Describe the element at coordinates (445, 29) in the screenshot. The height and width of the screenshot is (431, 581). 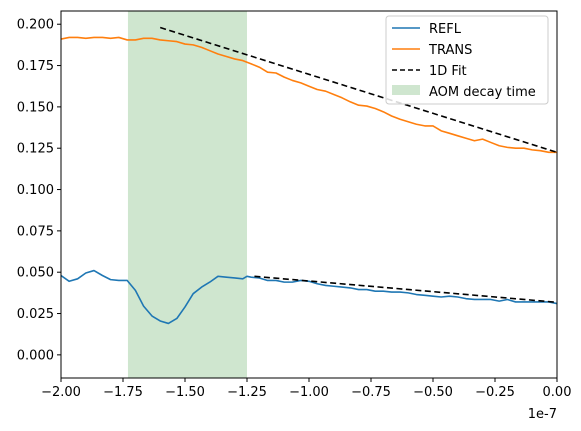
I see `legend-label-refl: REFL` at that location.